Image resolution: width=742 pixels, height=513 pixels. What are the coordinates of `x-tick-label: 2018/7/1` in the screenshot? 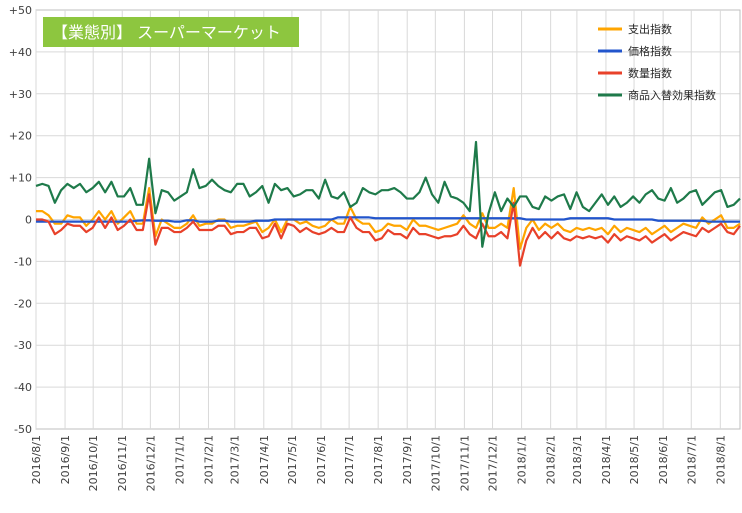 It's located at (691, 459).